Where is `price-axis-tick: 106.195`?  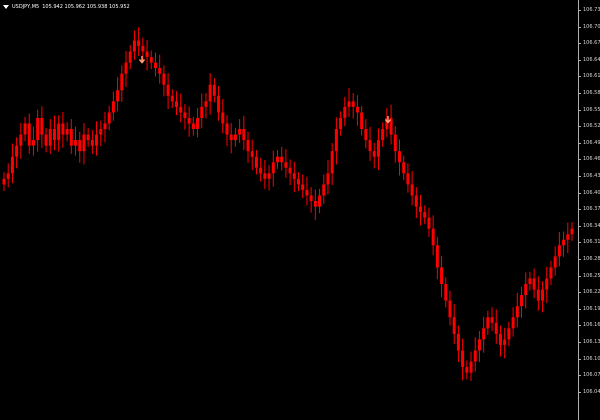 price-axis-tick: 106.195 is located at coordinates (589, 309).